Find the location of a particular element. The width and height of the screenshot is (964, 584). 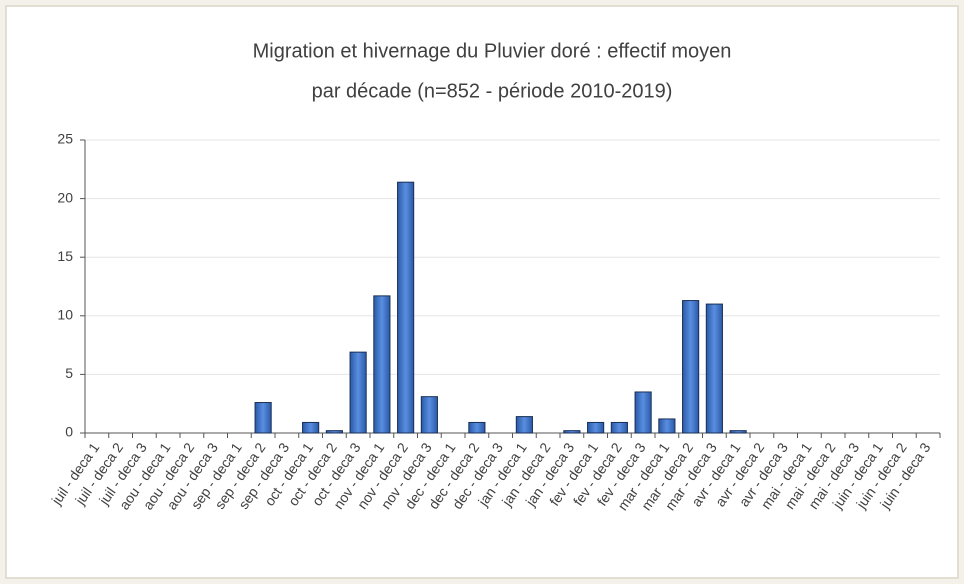

y-tick-label: 0 is located at coordinates (69, 432).